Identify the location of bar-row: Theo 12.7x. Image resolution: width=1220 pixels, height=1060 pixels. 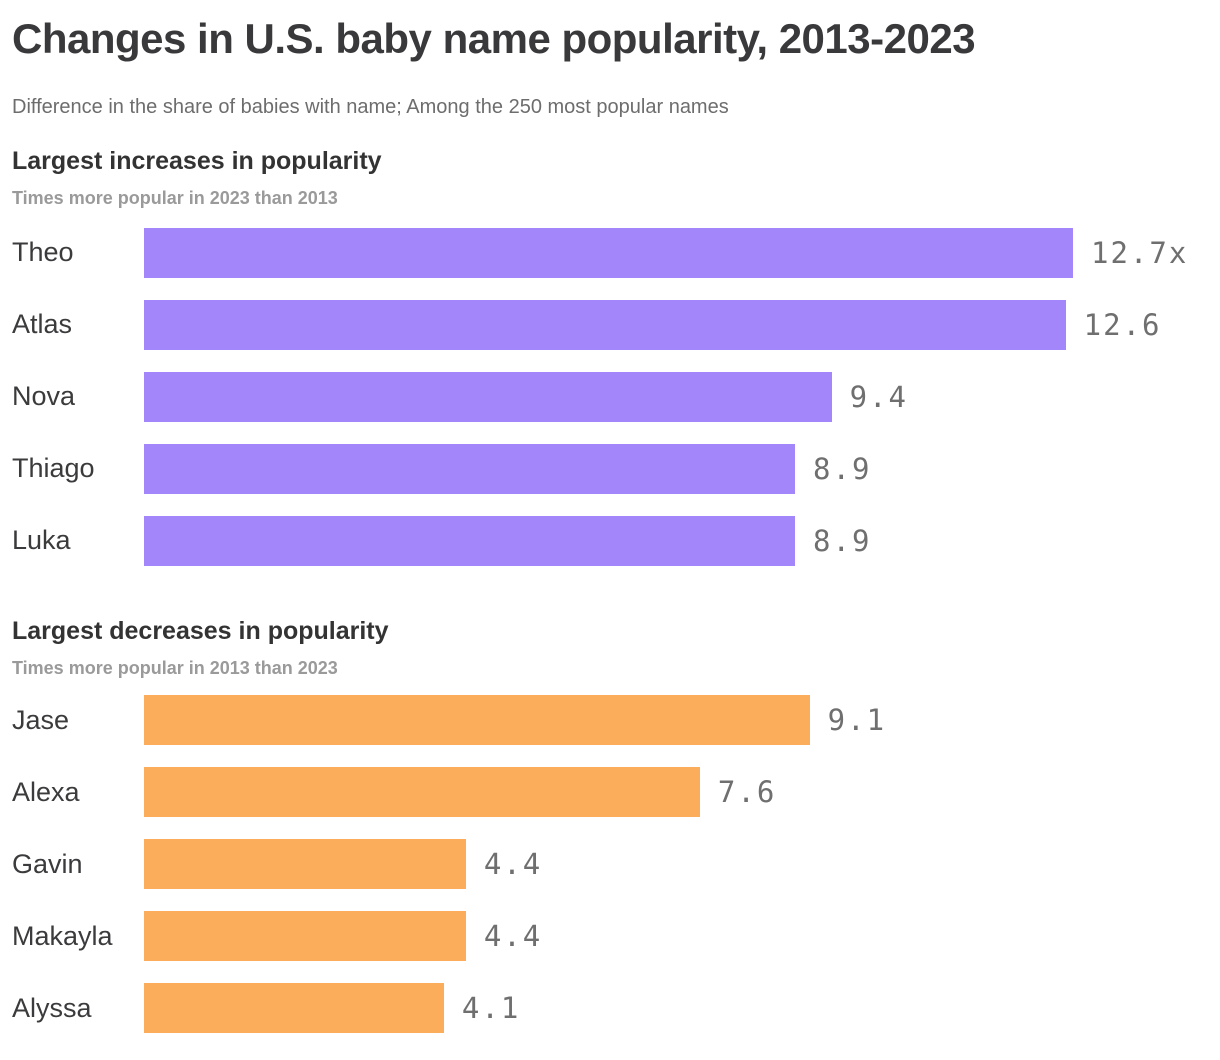
(610, 253).